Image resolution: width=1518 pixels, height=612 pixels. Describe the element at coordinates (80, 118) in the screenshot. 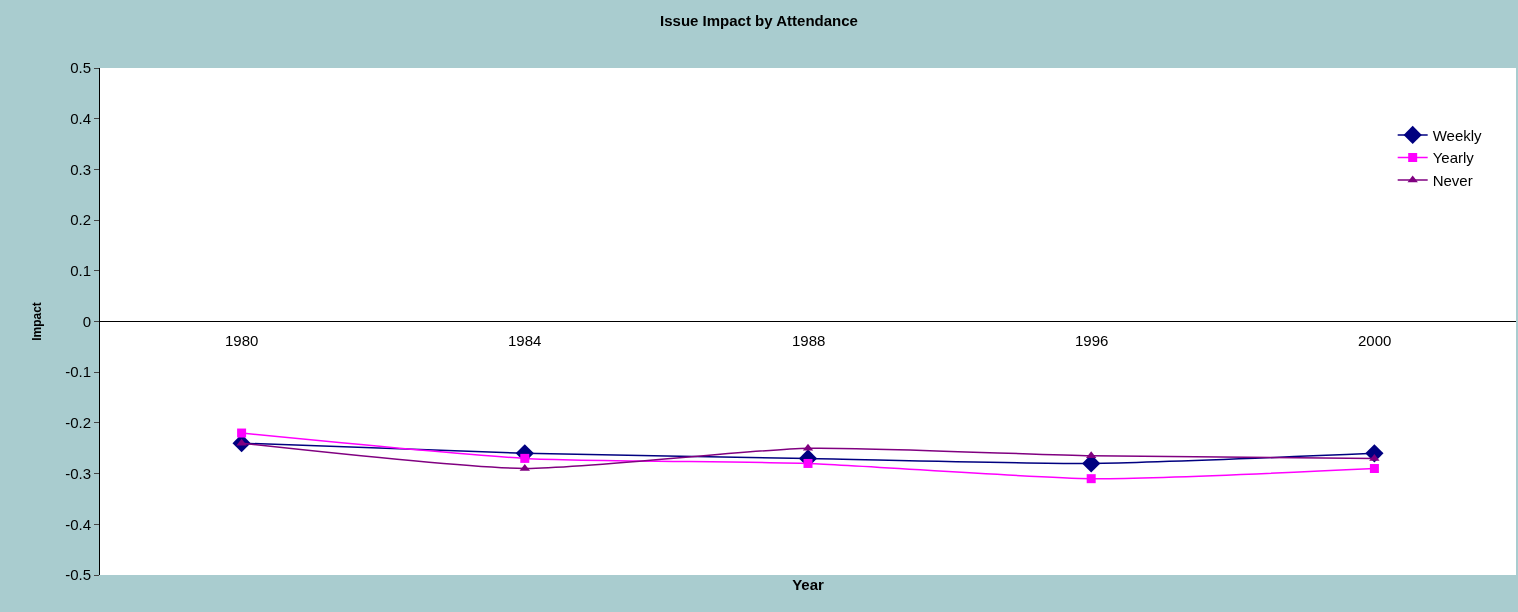

I see `y-tick-label: 0.4` at that location.